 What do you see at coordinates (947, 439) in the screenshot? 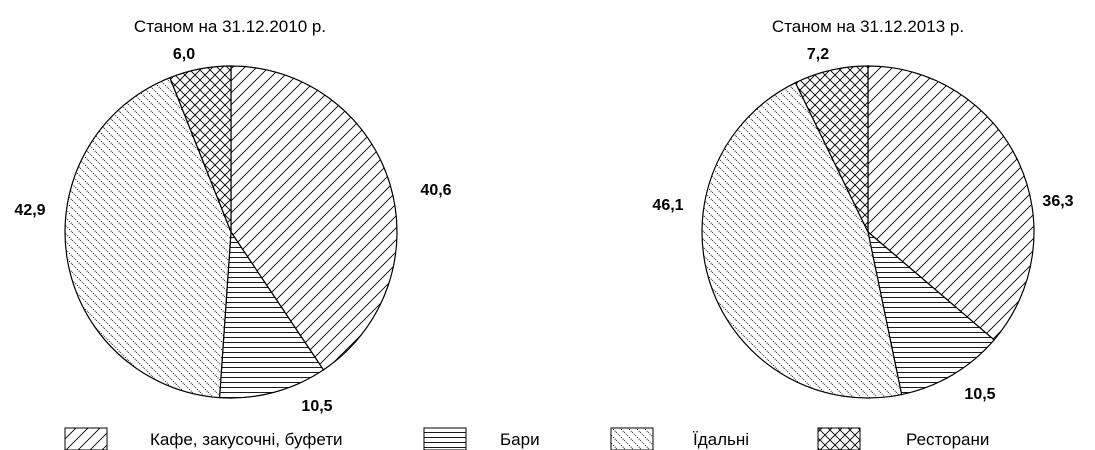
I see `legend-label-restaurants: Ресторани` at bounding box center [947, 439].